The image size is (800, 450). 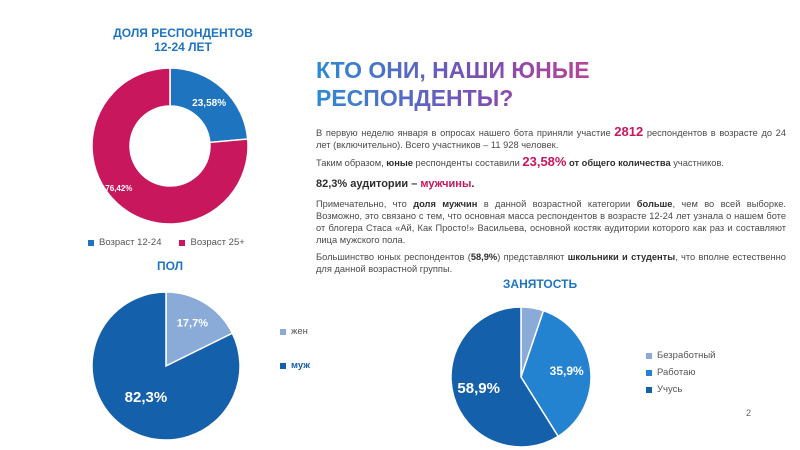 What do you see at coordinates (170, 266) in the screenshot?
I see `gender-chart-title: ПОЛ` at bounding box center [170, 266].